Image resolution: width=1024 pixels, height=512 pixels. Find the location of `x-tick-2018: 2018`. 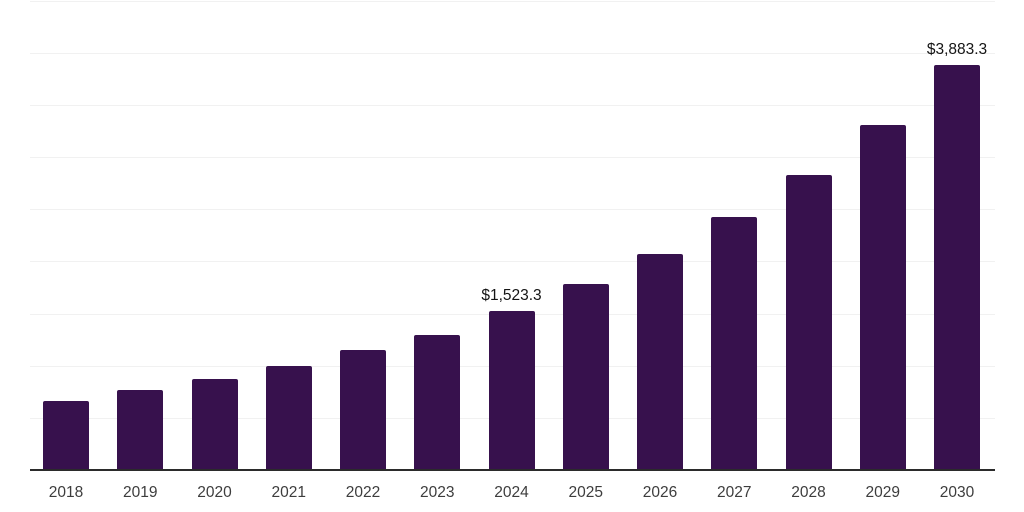

x-tick-2018: 2018 is located at coordinates (66, 492).